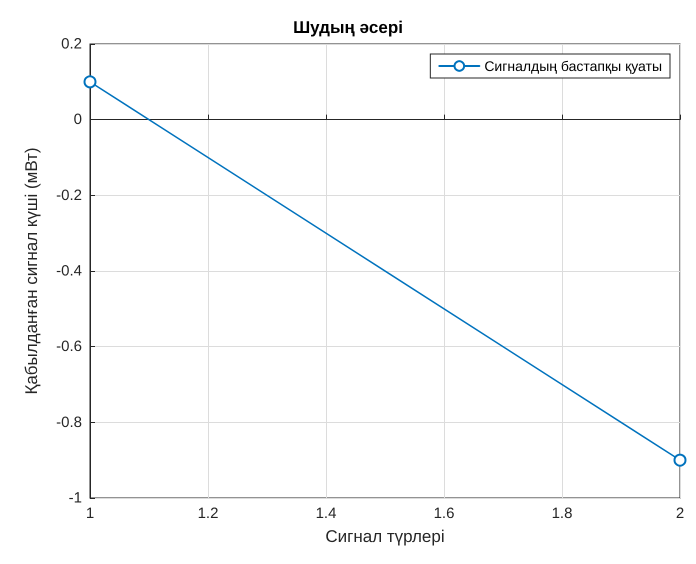 Image resolution: width=696 pixels, height=564 pixels. I want to click on y-tick-label: -0.4, so click(69, 271).